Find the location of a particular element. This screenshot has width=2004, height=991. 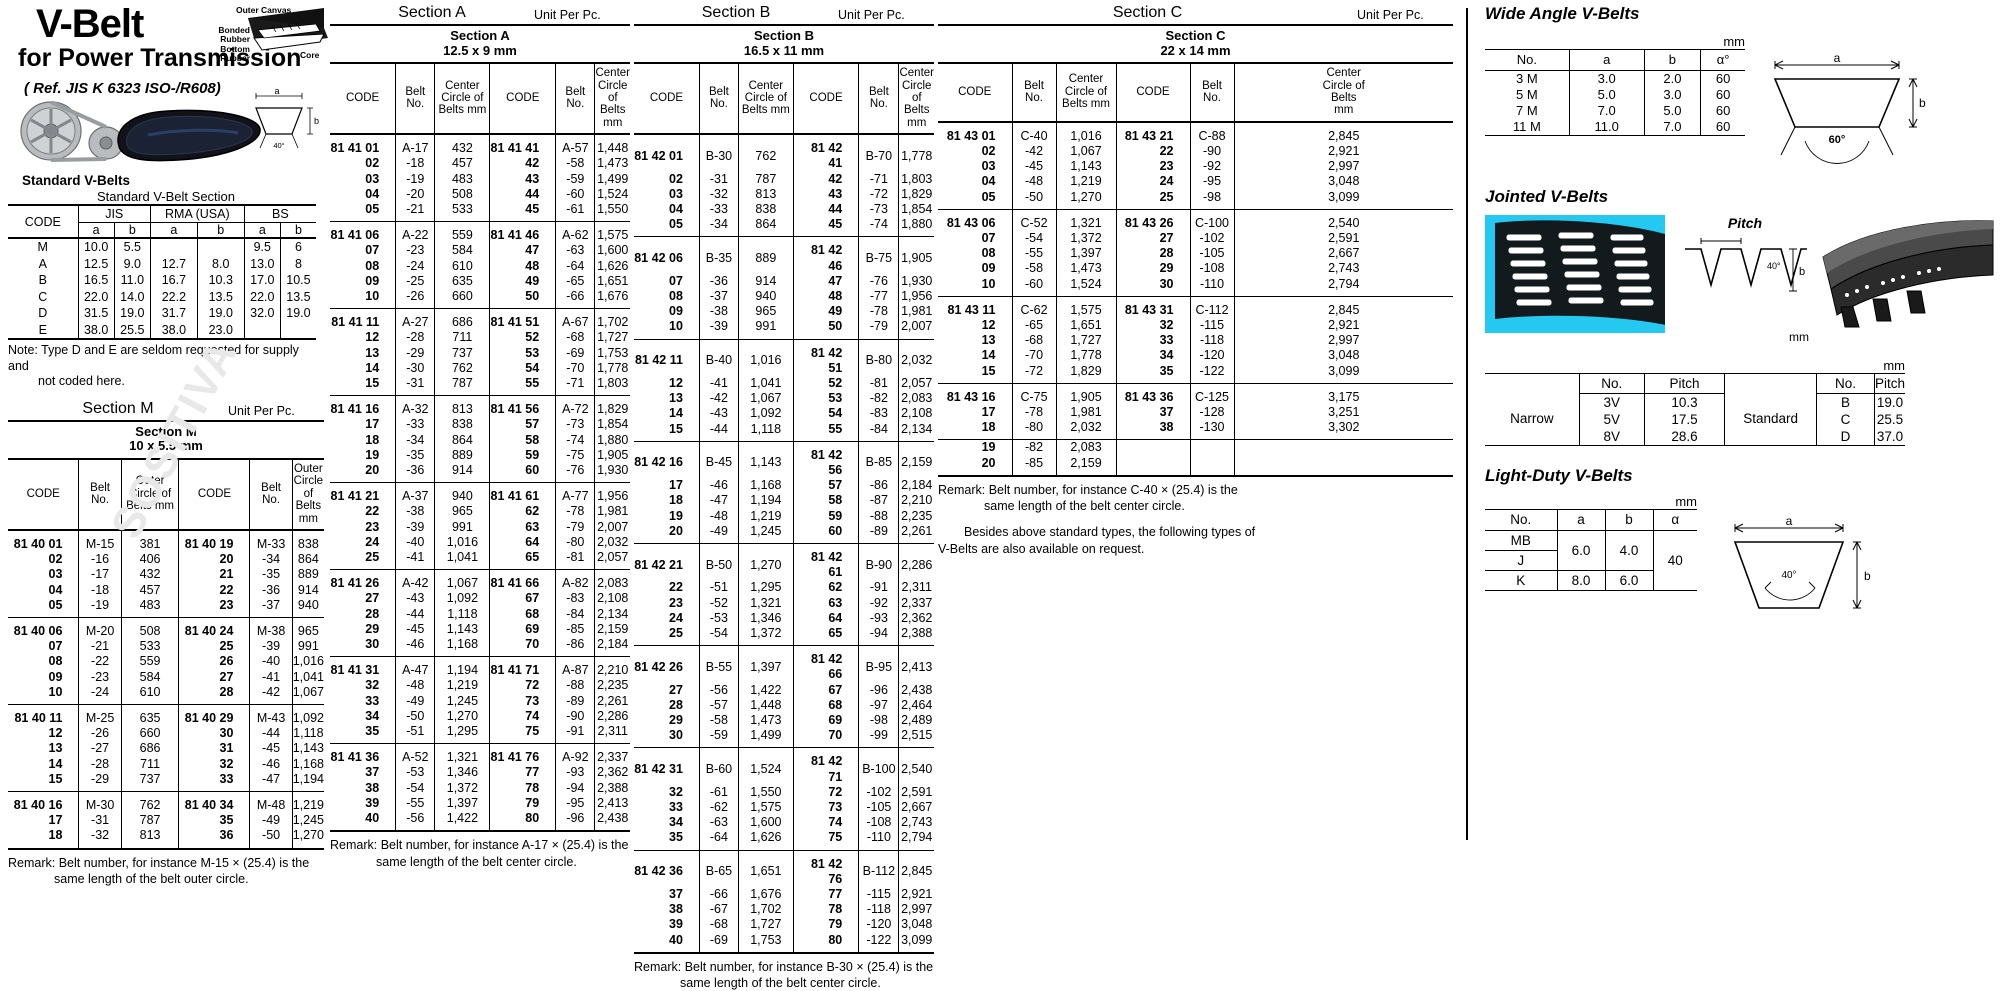

cell-belt-no-right: -110 is located at coordinates (1211, 286).